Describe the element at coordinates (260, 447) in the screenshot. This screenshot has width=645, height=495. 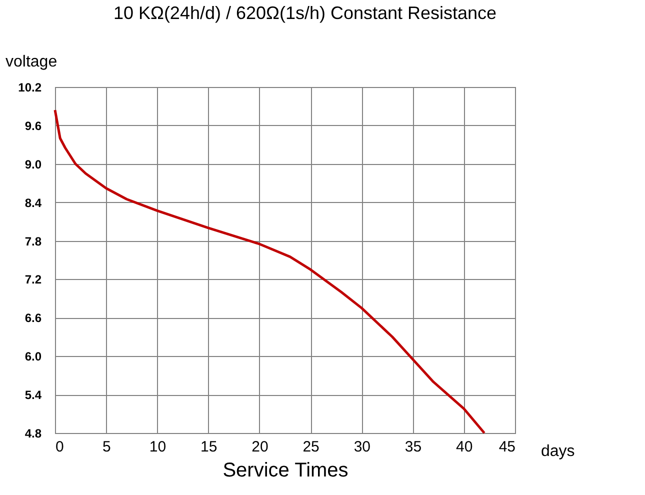
I see `x-tick-label: 20` at that location.